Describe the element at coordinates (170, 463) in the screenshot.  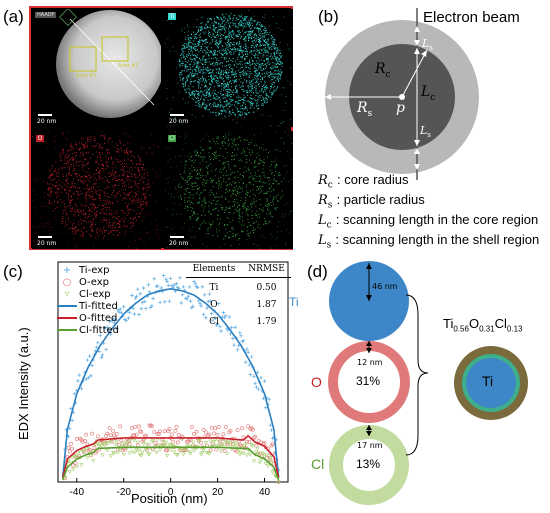
I see `cl-fitted-line` at that location.